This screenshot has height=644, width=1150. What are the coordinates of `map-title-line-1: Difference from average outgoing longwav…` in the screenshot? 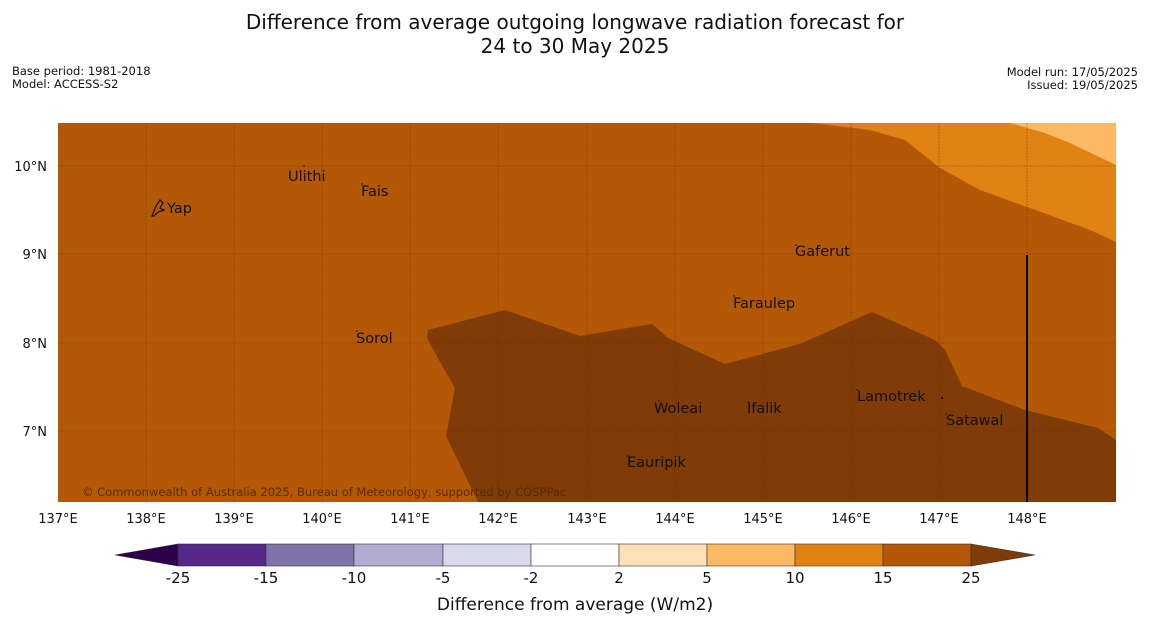 It's located at (575, 22).